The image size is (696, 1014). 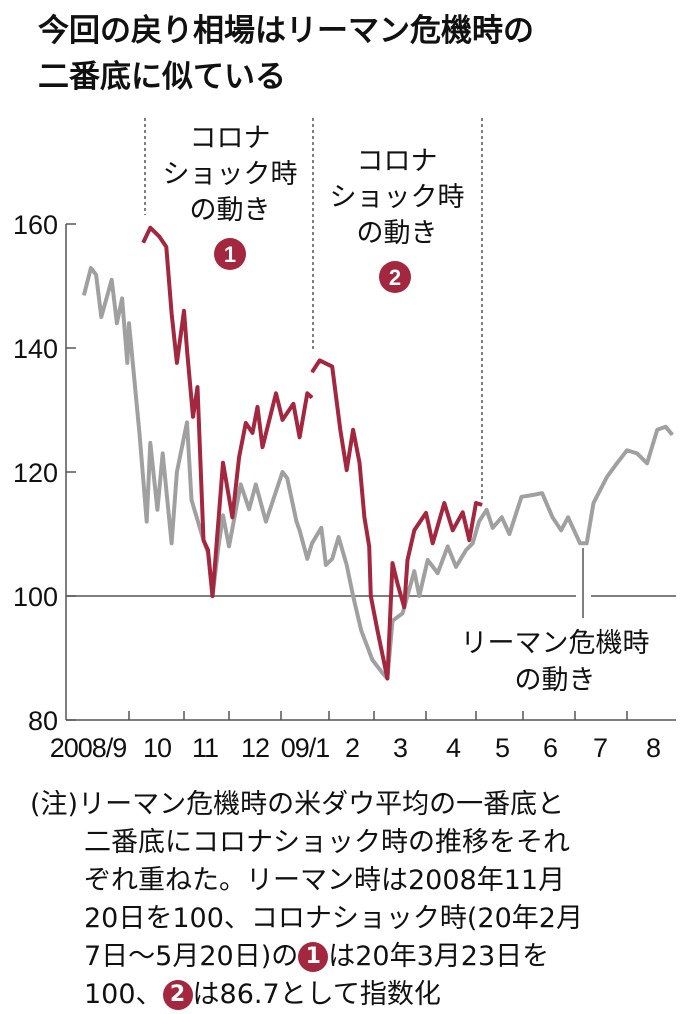 What do you see at coordinates (286, 54) in the screenshot?
I see `chart-title: 今回の戻り相場はリーマン危機時の 二番底に似ている` at bounding box center [286, 54].